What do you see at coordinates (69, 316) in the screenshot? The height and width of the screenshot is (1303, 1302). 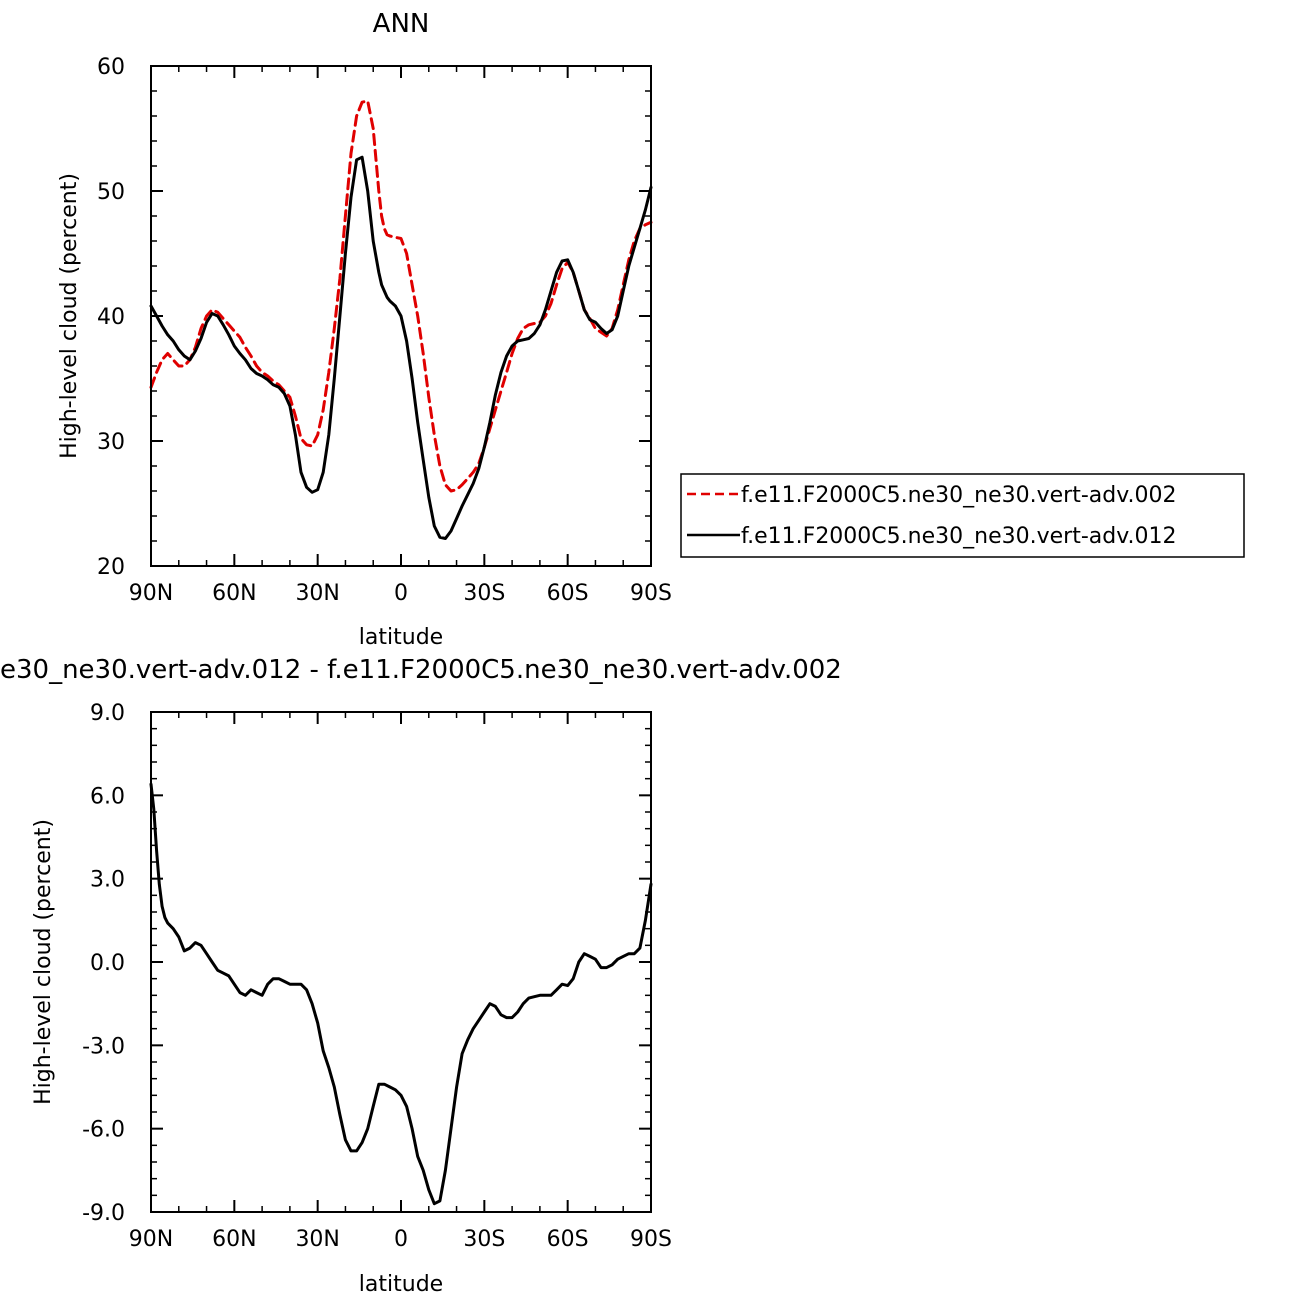 I see `top-y-axis-label: High-level cloud (percent)` at bounding box center [69, 316].